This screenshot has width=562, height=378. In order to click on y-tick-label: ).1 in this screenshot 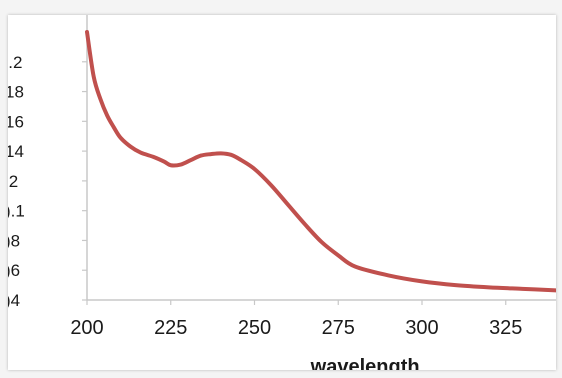, I will do `click(16, 211)`.